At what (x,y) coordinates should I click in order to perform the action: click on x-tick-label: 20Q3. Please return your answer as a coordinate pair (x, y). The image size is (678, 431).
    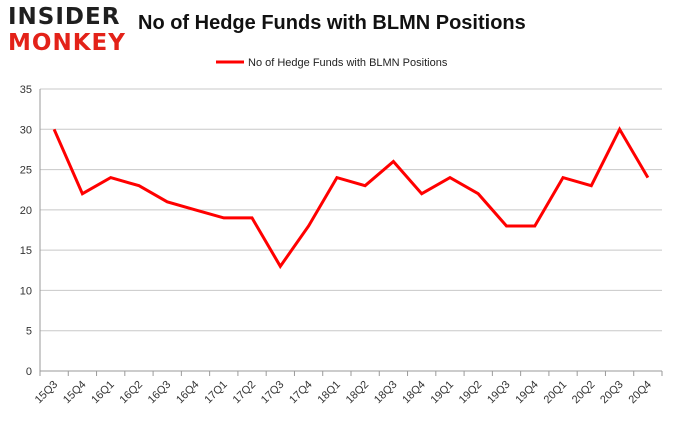
    Looking at the image, I should click on (612, 393).